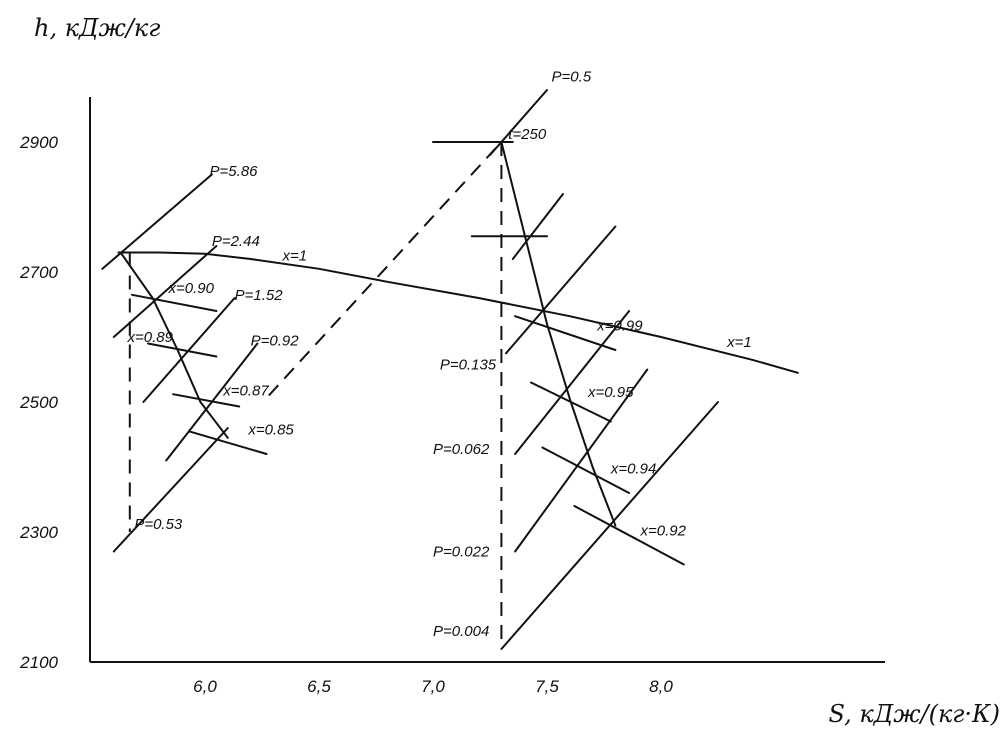 This screenshot has width=1008, height=733. Describe the element at coordinates (662, 530) in the screenshot. I see `annotation-18: x=0.92` at that location.